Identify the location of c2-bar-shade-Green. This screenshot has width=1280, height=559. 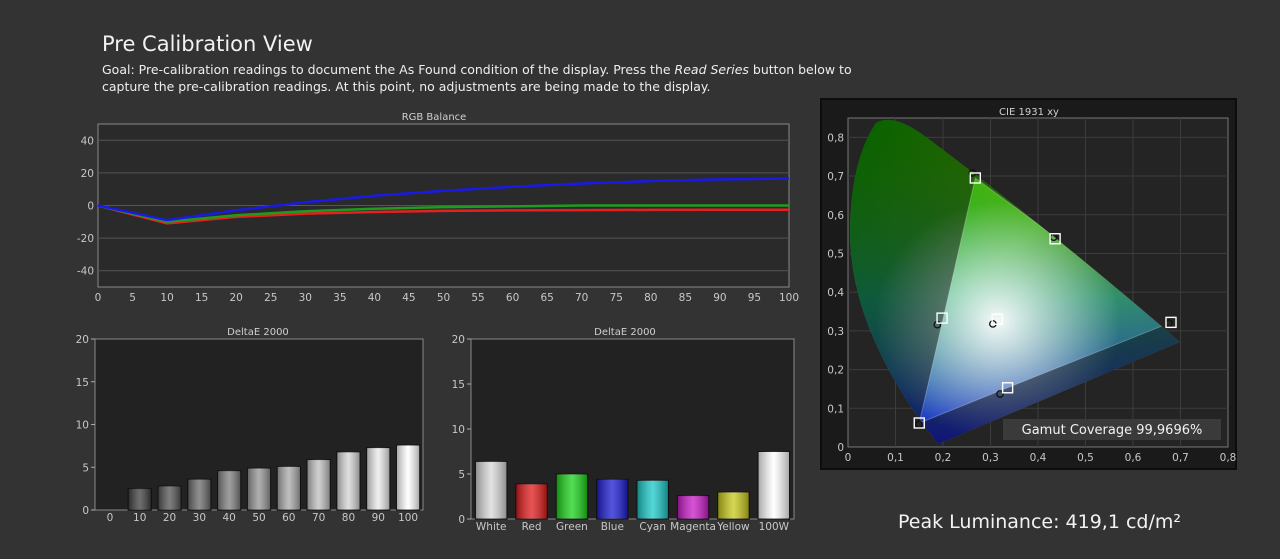
(572, 496).